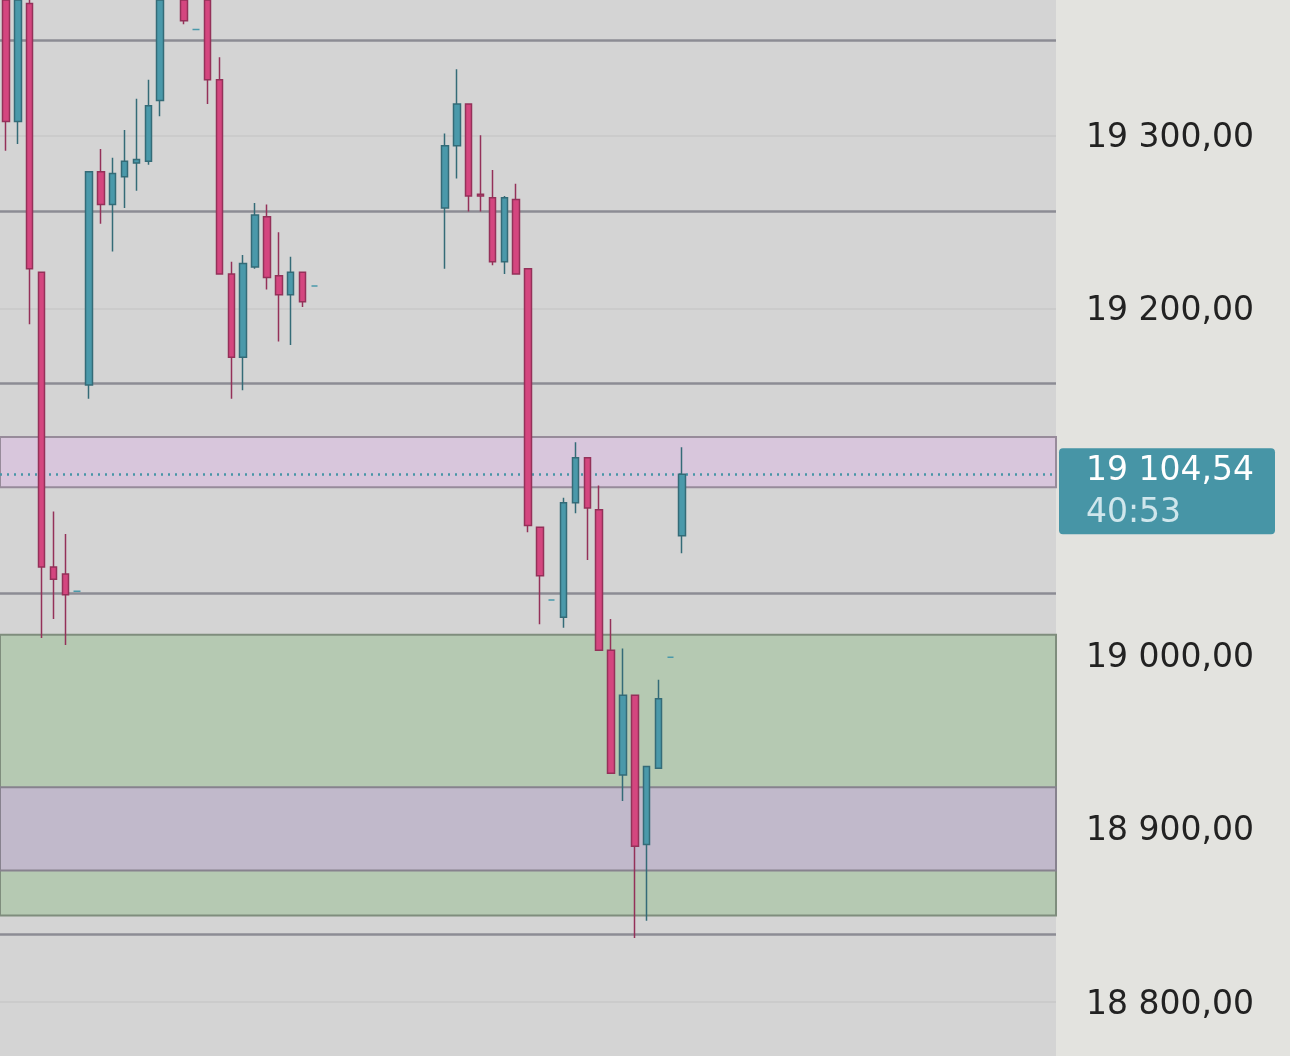 Image resolution: width=1290 pixels, height=1056 pixels. I want to click on ref-line-label: 19 104,54, so click(1170, 469).